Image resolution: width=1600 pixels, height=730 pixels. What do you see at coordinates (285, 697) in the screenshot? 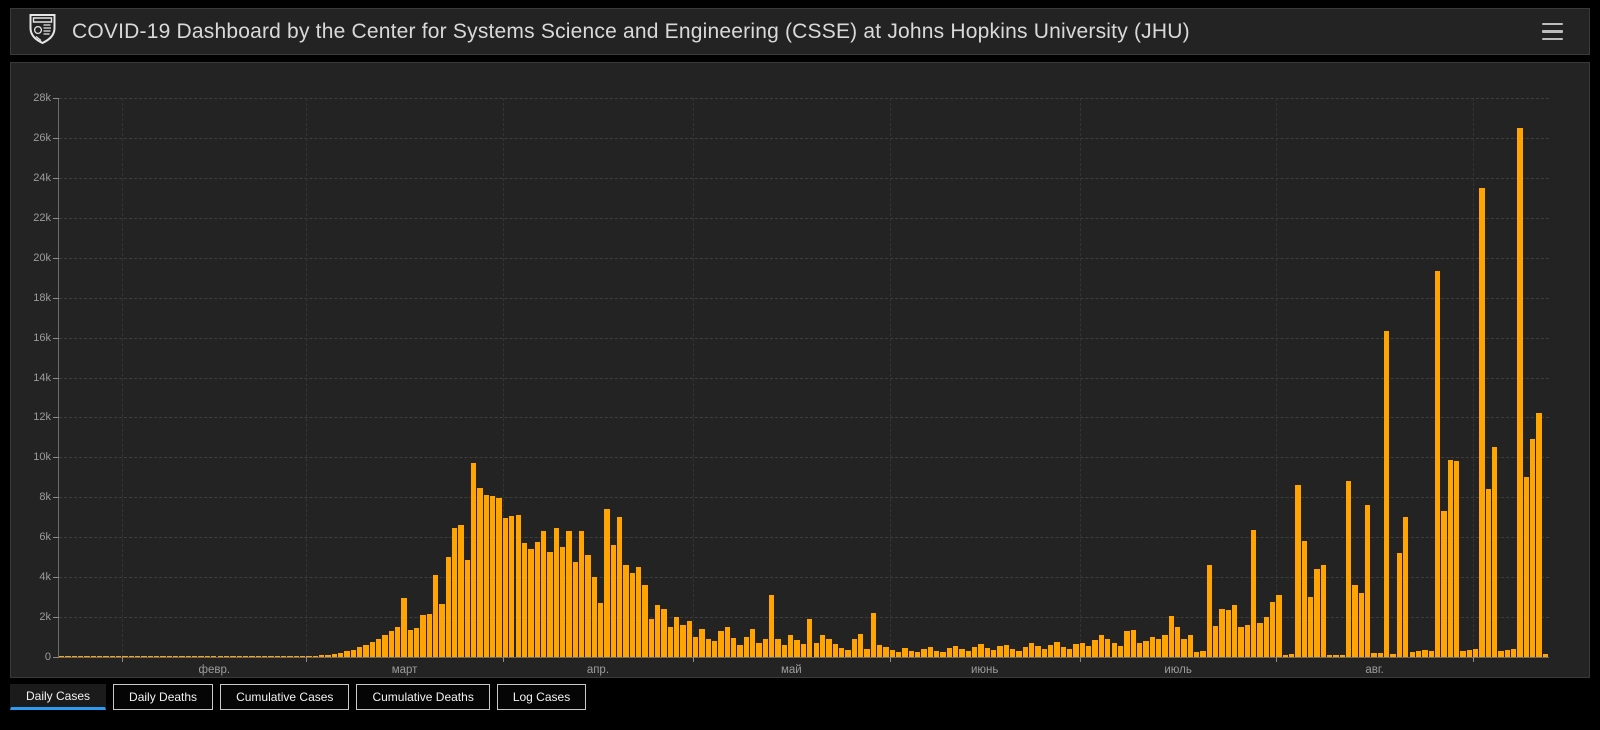
I see `tab-cumulative-cases: Cumulative Cases` at bounding box center [285, 697].